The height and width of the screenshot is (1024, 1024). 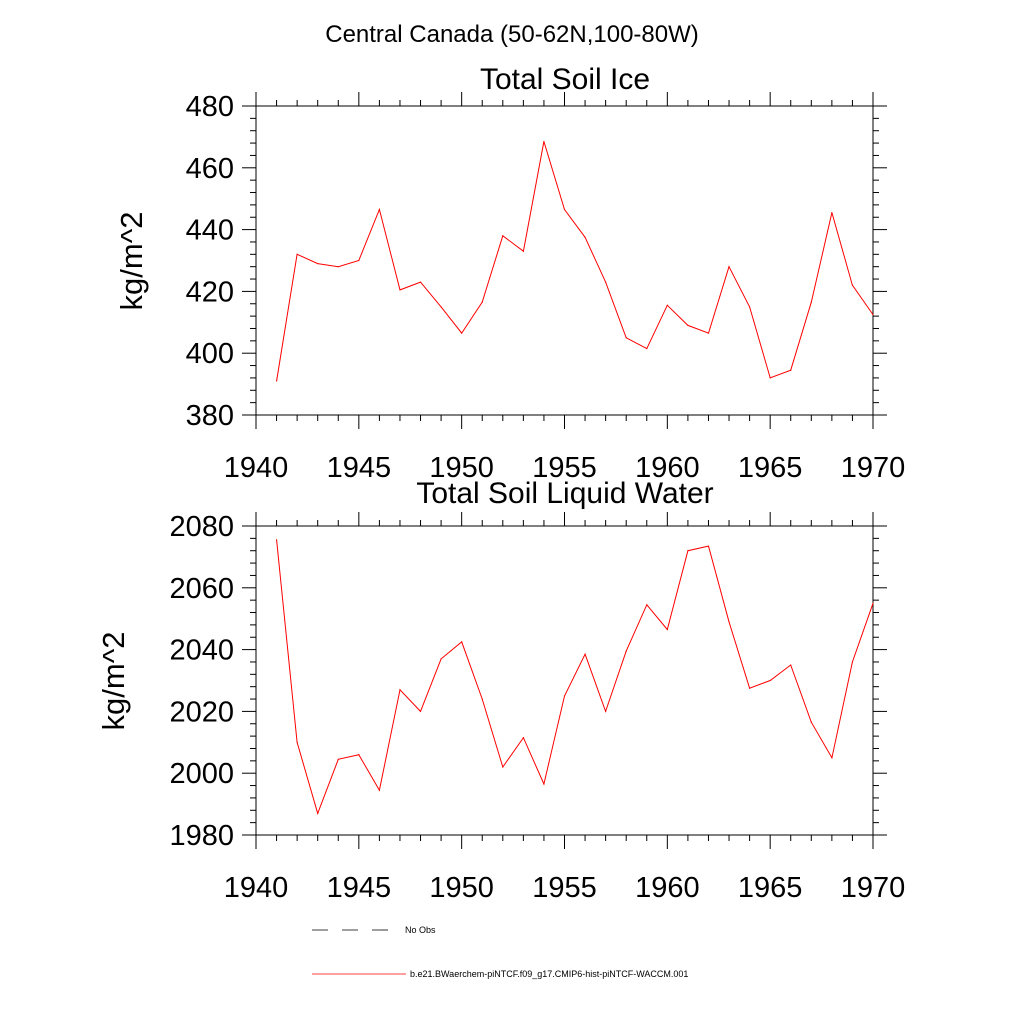 I want to click on y-tick-label: 2020, so click(x=201, y=712).